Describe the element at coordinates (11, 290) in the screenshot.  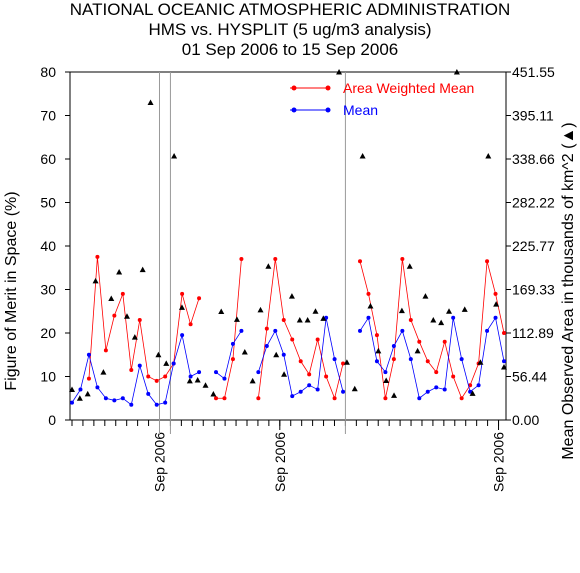
I see `y-axis-label: Figure of Merit in Space (%)` at that location.